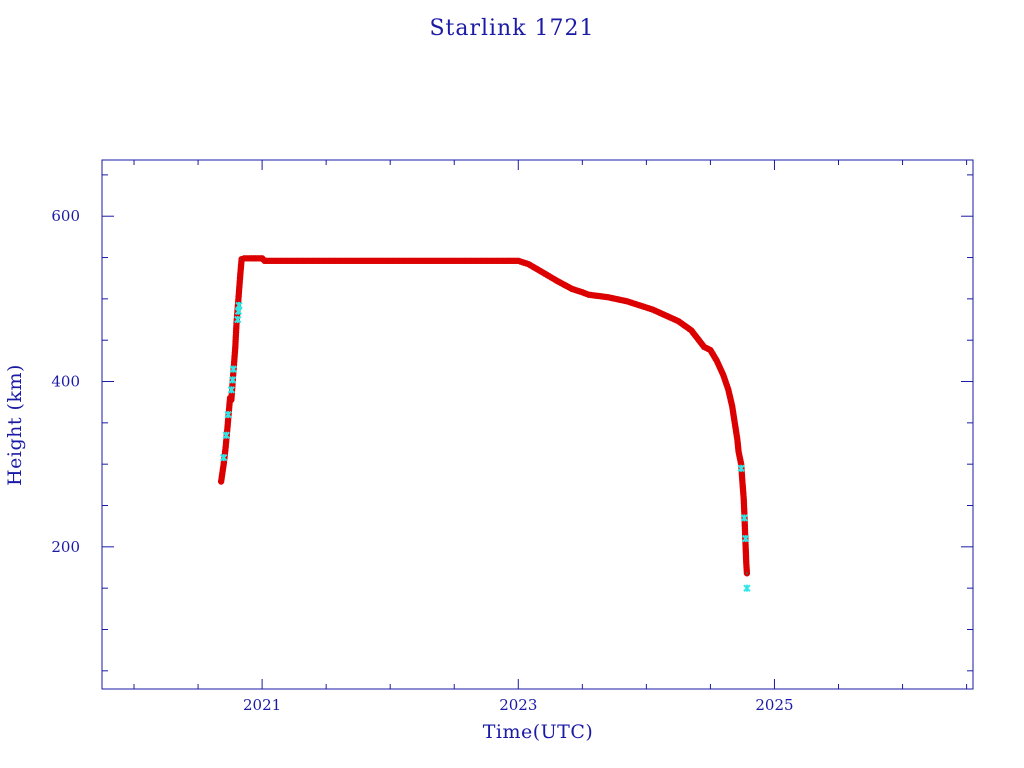 The width and height of the screenshot is (1024, 768). Describe the element at coordinates (518, 705) in the screenshot. I see `x-tick-label: 2023` at that location.